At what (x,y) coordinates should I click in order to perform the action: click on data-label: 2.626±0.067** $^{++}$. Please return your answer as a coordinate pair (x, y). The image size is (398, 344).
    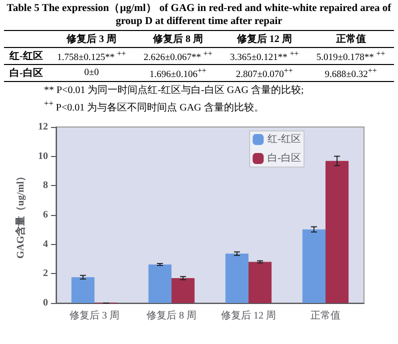
    Looking at the image, I should click on (178, 56).